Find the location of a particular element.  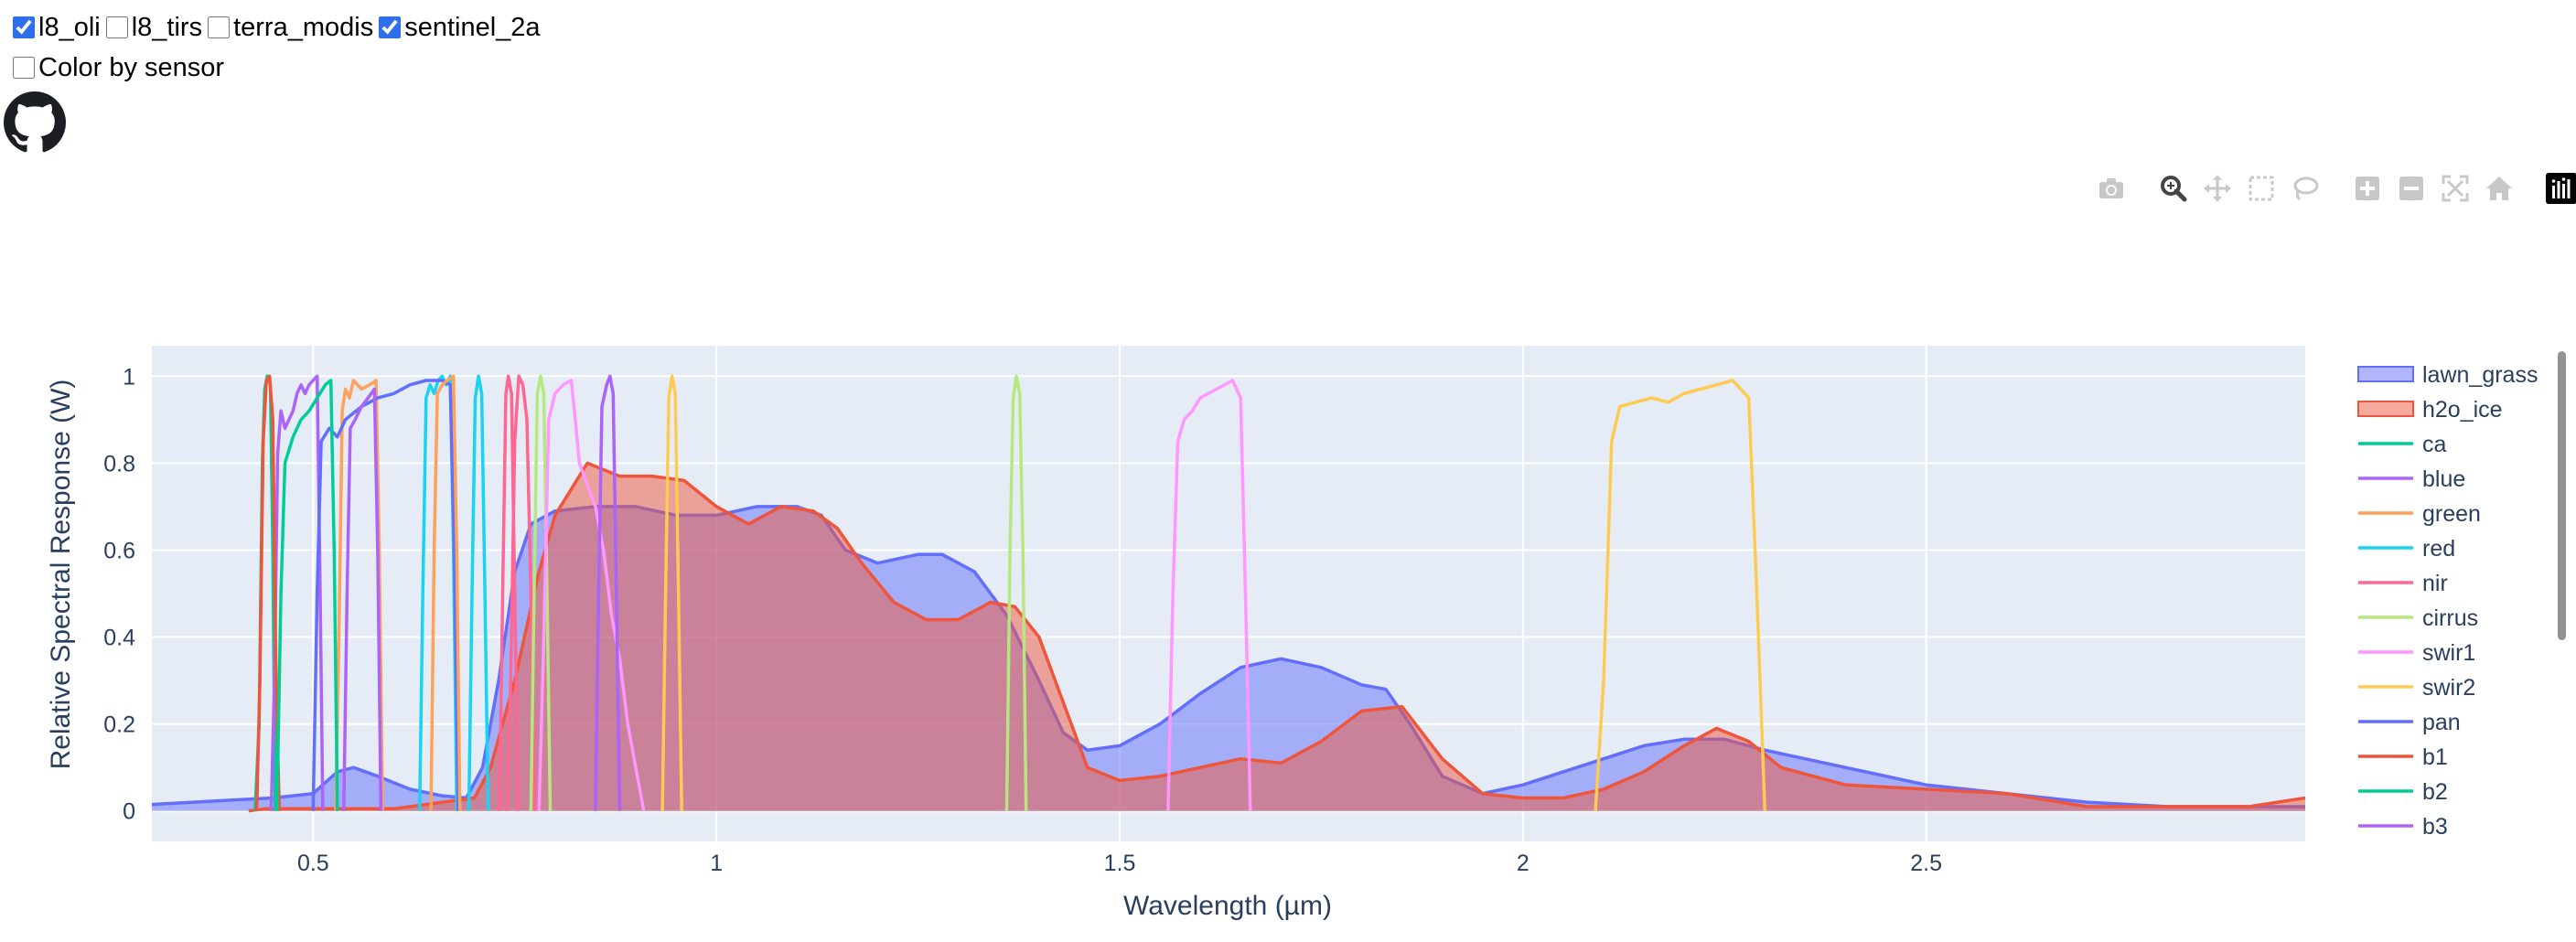

color-by-sensor-row: Color by sensor is located at coordinates (276, 68).